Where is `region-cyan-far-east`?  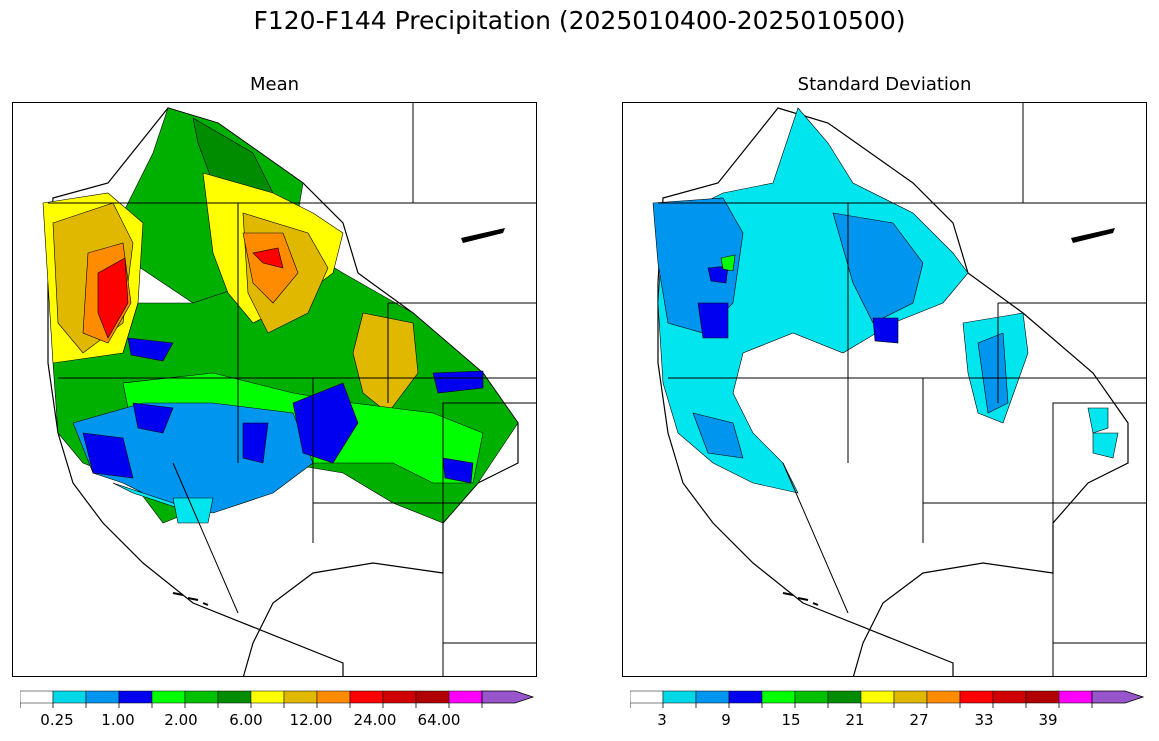
region-cyan-far-east is located at coordinates (1098, 420).